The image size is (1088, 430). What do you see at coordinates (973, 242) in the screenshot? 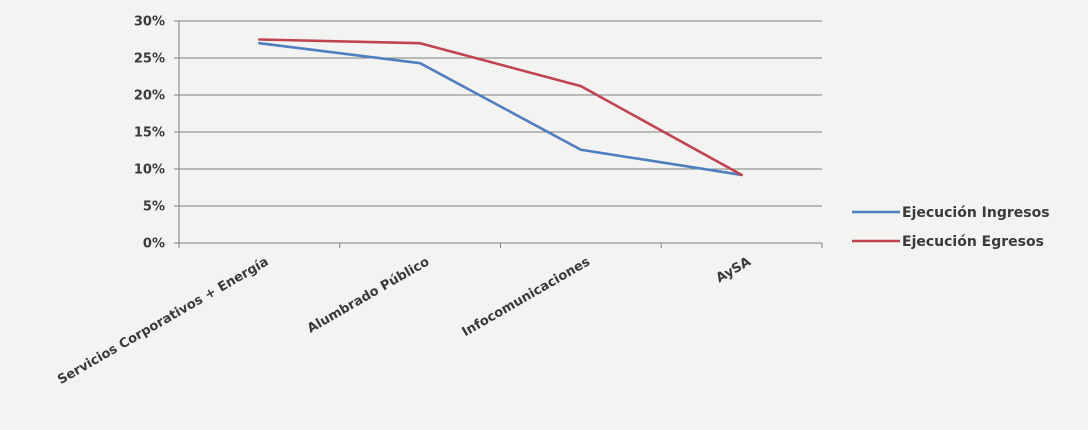
I see `legend-label: Ejecución Egresos` at bounding box center [973, 242].